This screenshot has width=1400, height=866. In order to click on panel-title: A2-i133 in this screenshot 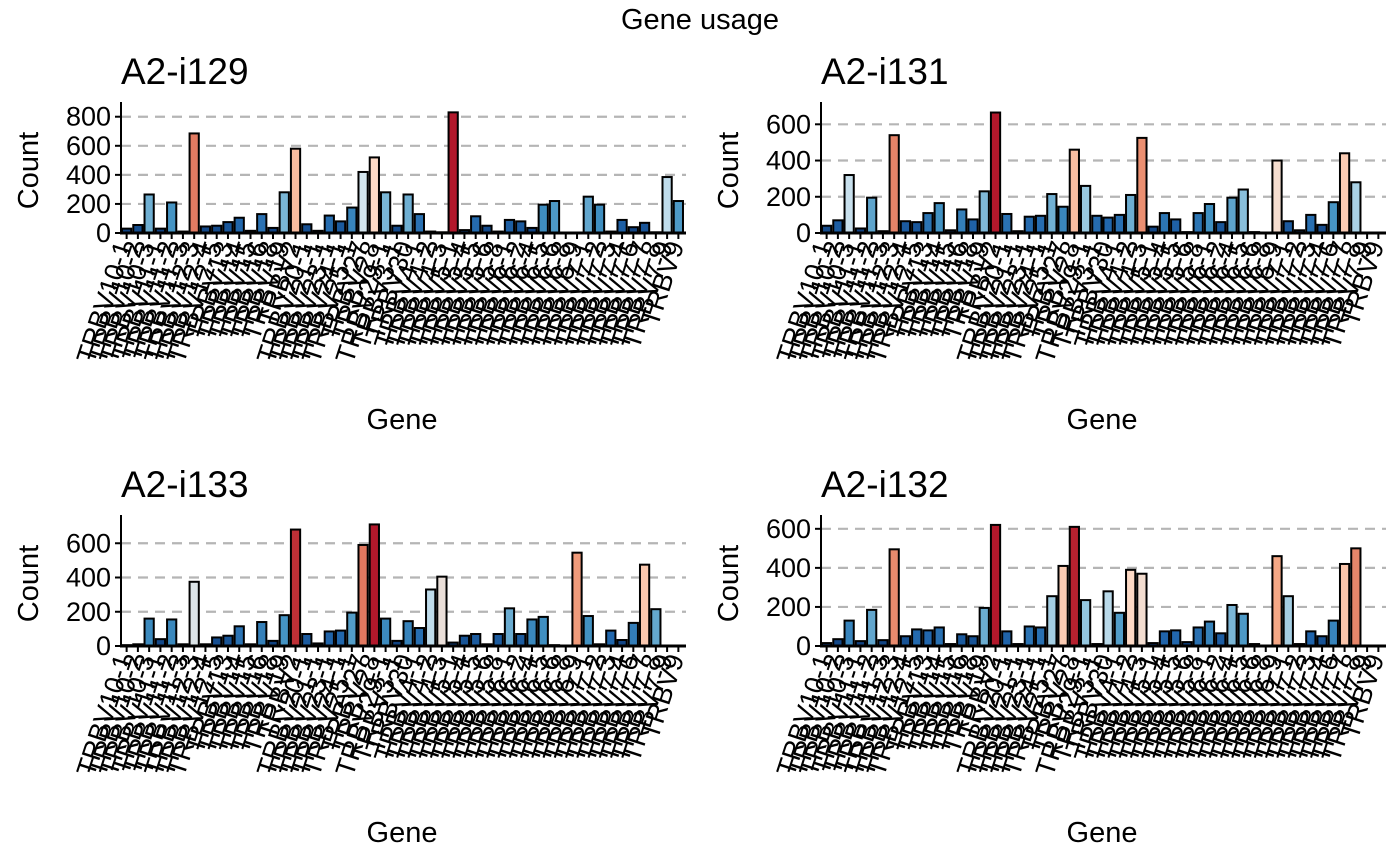, I will do `click(185, 484)`.